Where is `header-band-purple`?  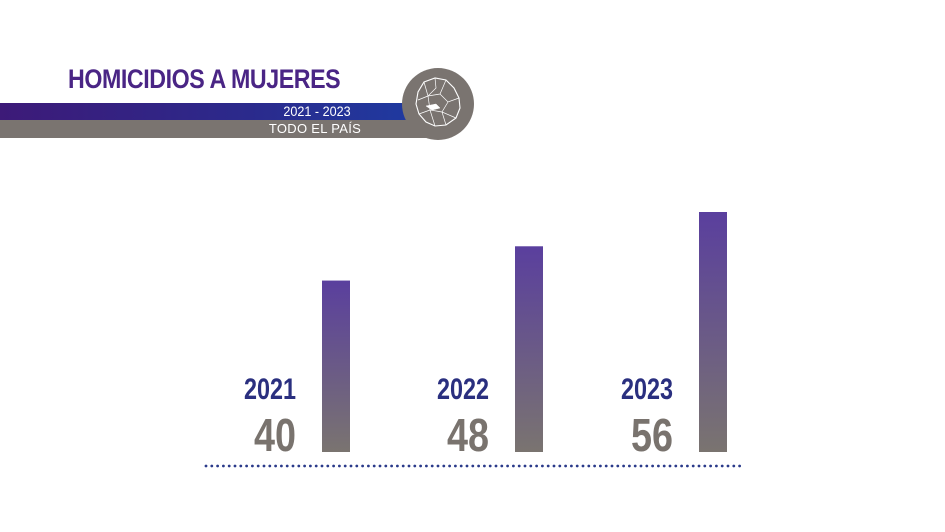 header-band-purple is located at coordinates (207, 111).